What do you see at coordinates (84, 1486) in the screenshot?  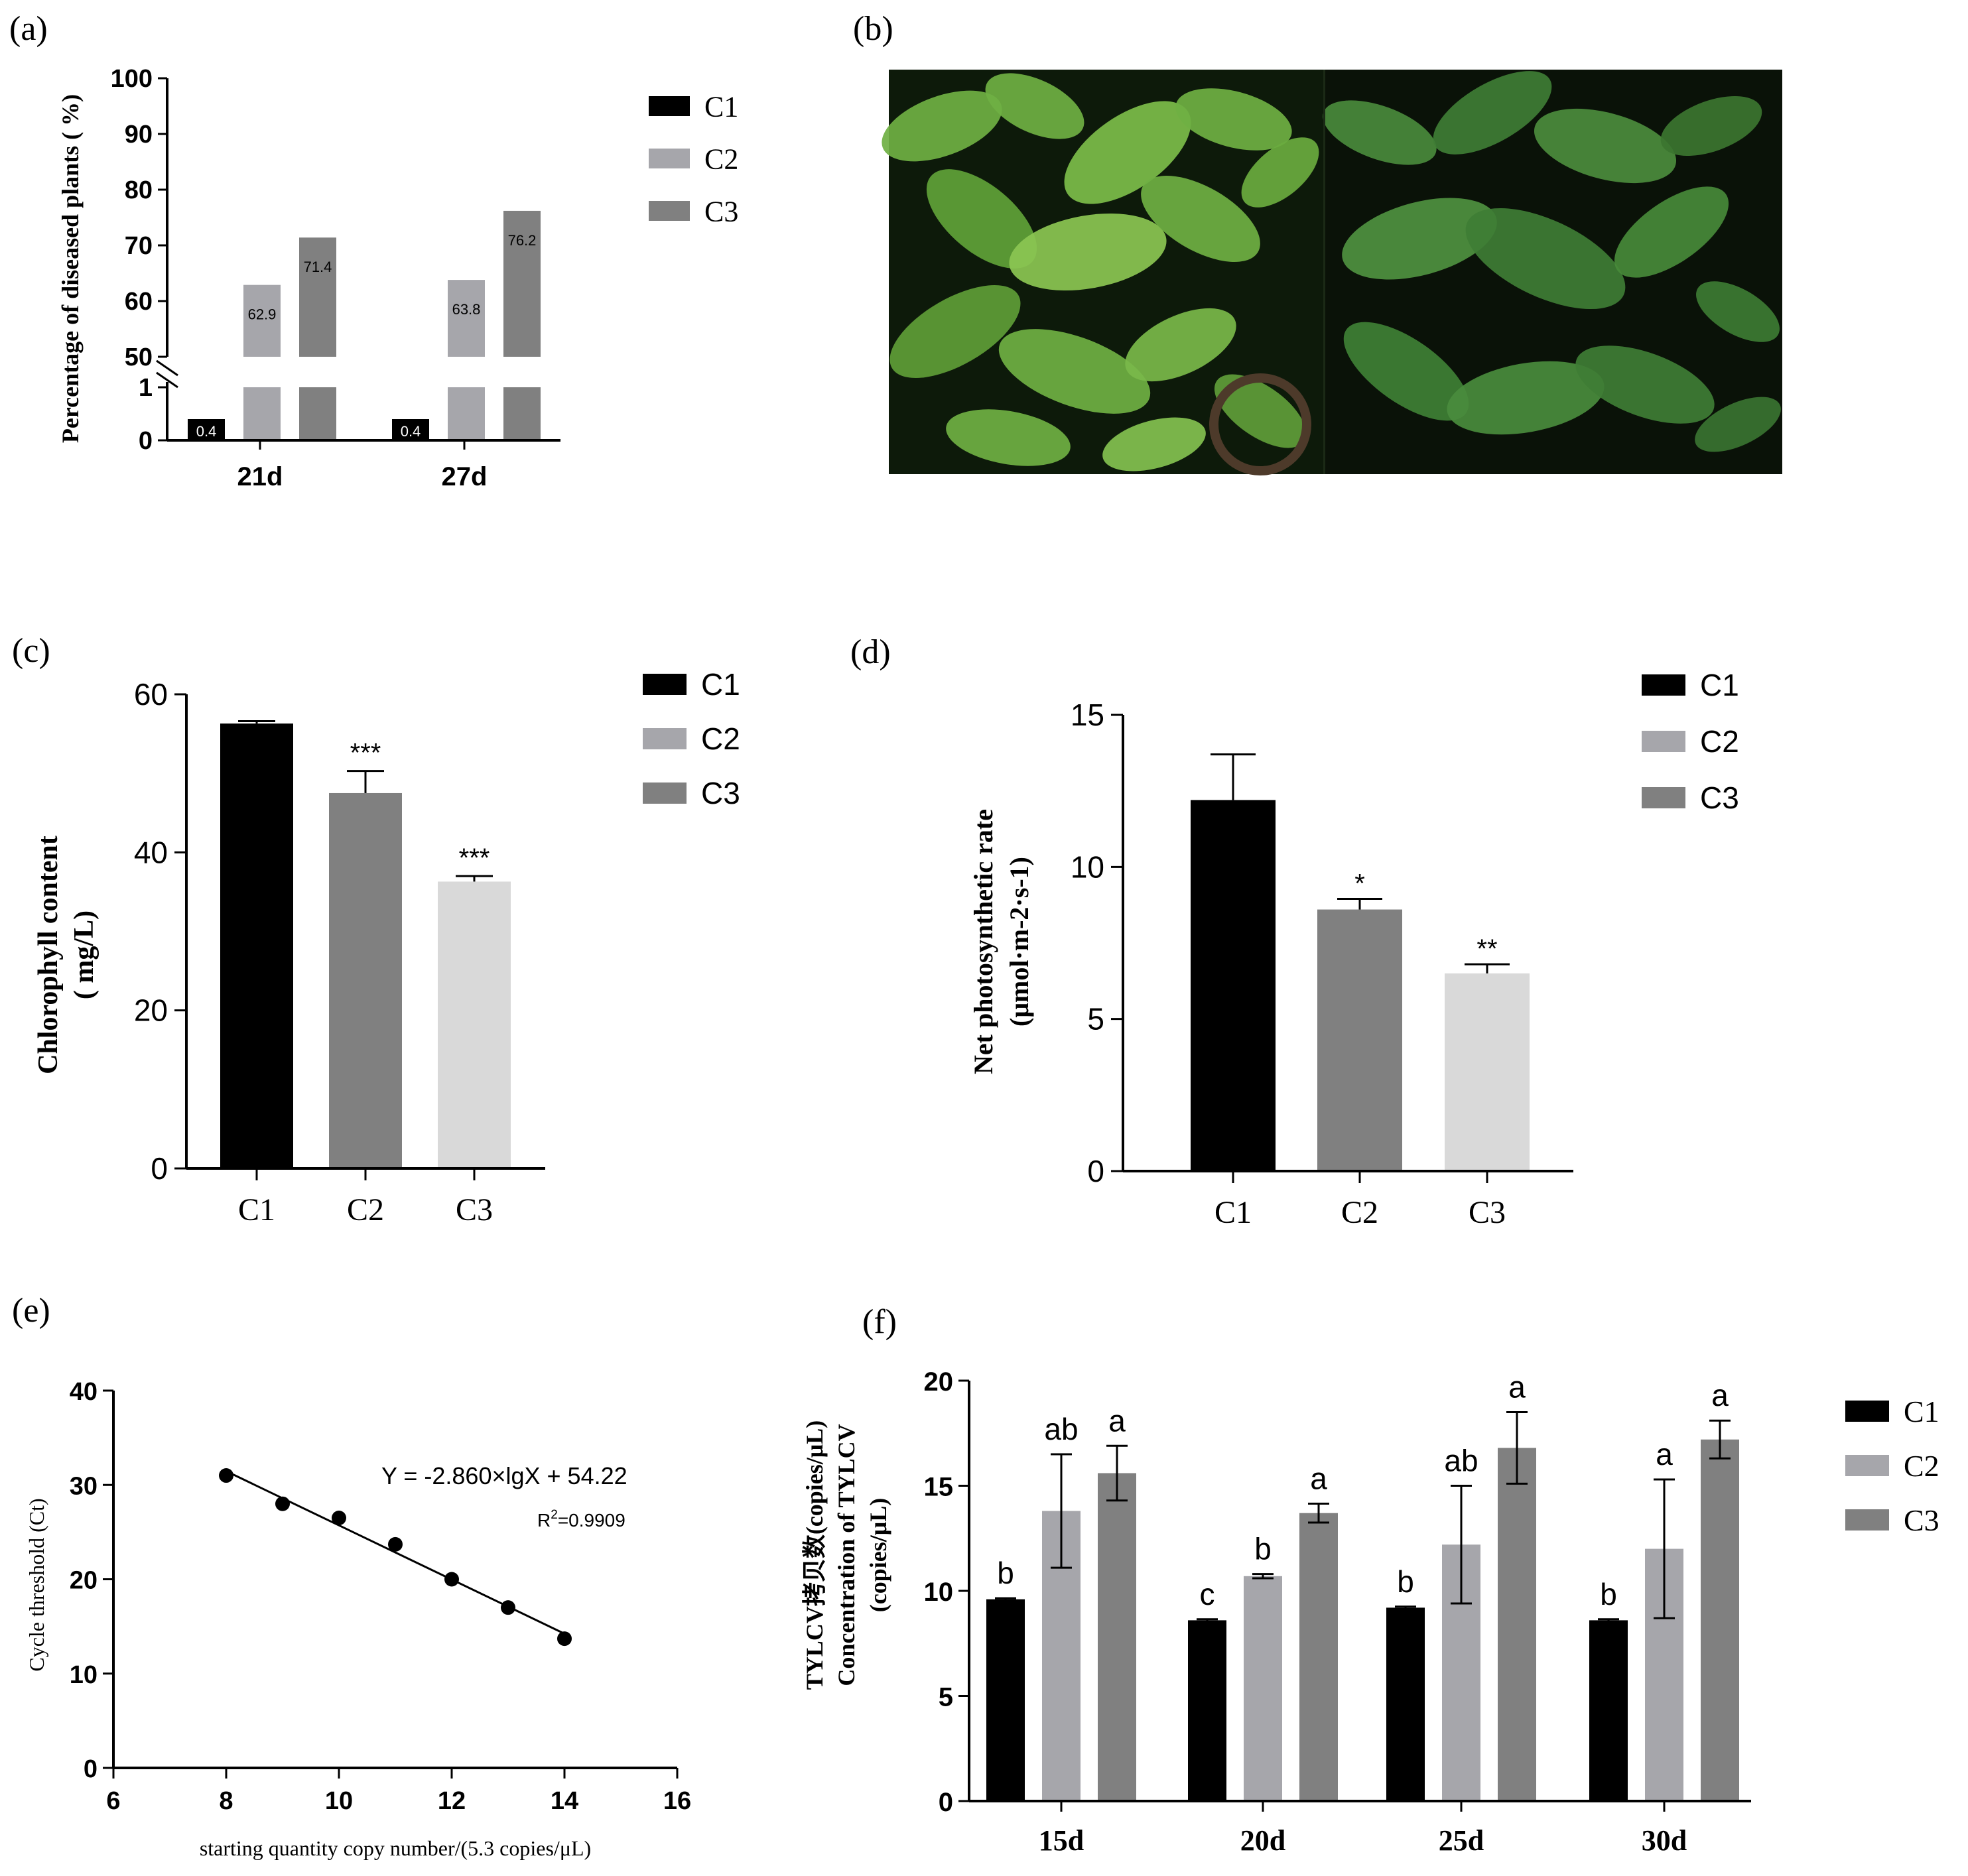 I see `panel-e-ytick-label: 30` at bounding box center [84, 1486].